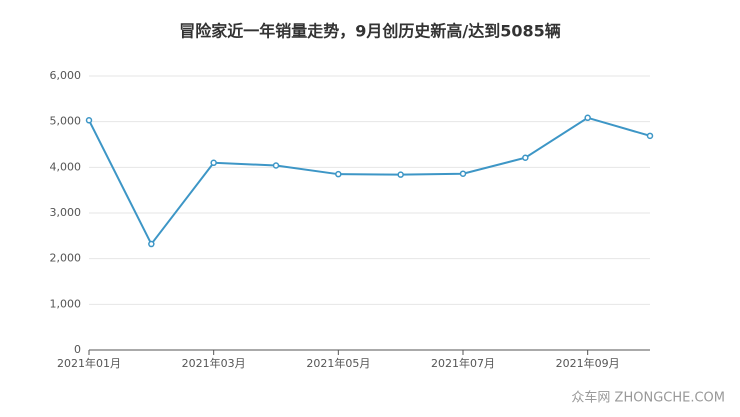  What do you see at coordinates (214, 363) in the screenshot?
I see `x-tick-label: 2021年03月` at bounding box center [214, 363].